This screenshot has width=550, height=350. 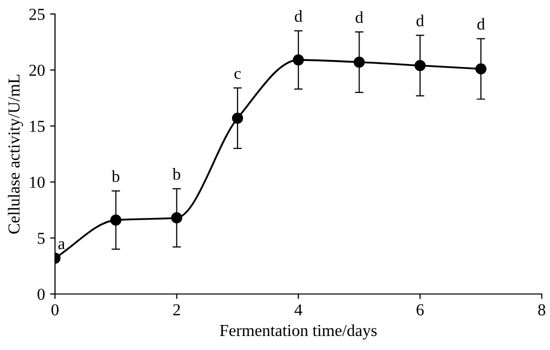 I want to click on annotation: a, so click(x=61, y=245).